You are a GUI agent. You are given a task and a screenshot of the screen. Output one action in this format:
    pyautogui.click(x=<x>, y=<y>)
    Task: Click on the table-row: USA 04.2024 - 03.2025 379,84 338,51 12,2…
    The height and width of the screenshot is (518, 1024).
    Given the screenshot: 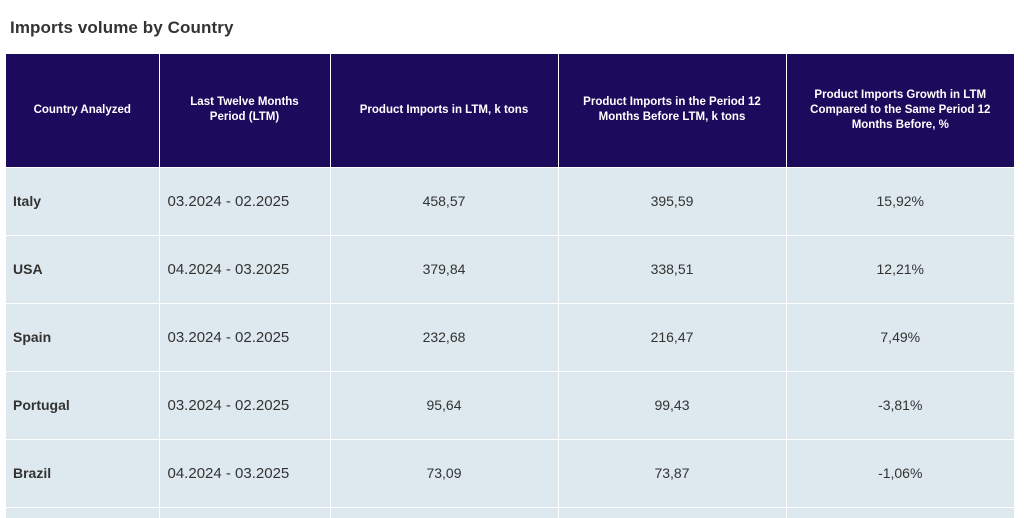 What is the action you would take?
    pyautogui.click(x=510, y=269)
    